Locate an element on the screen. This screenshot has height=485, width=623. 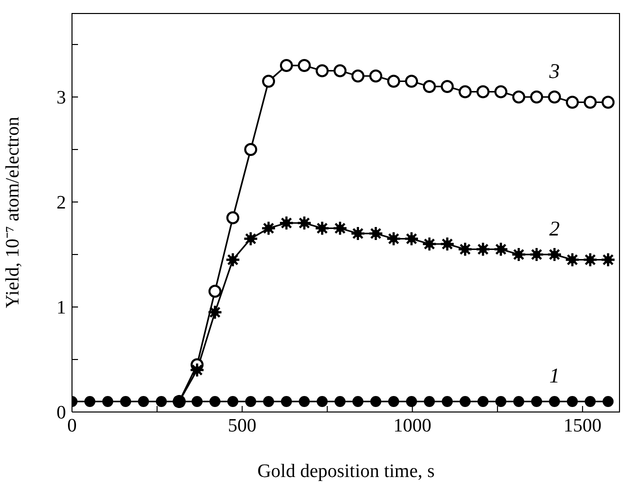
series-label: 1 is located at coordinates (554, 376).